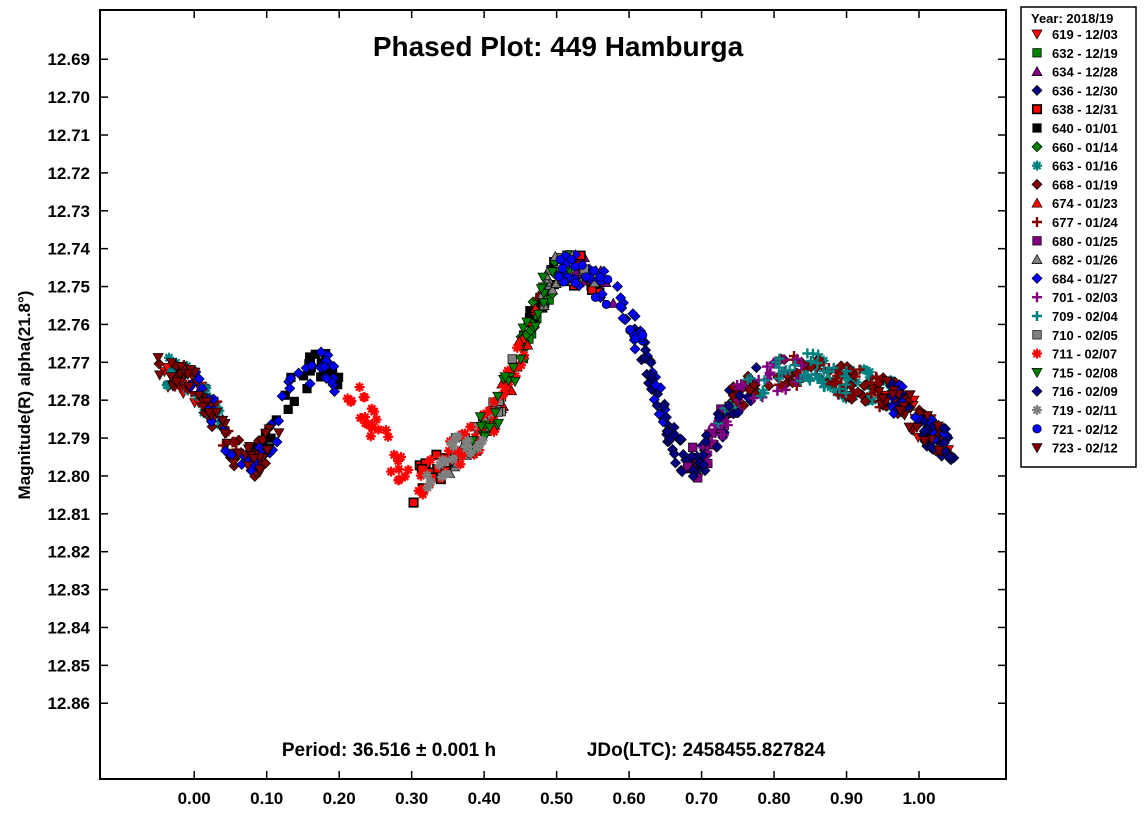  What do you see at coordinates (1085, 184) in the screenshot?
I see `legend-entry-label: 668 - 01/19` at bounding box center [1085, 184].